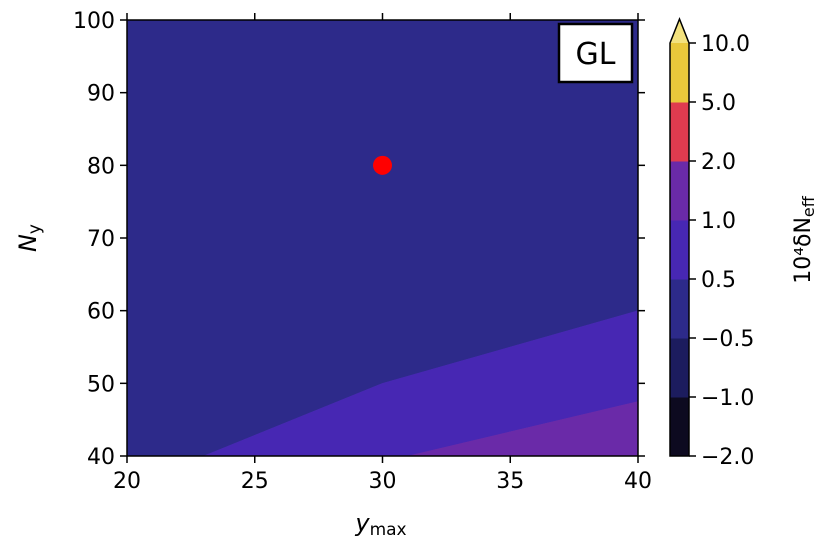 This screenshot has height=554, width=832. I want to click on y-axis-label-main: N, so click(28, 243).